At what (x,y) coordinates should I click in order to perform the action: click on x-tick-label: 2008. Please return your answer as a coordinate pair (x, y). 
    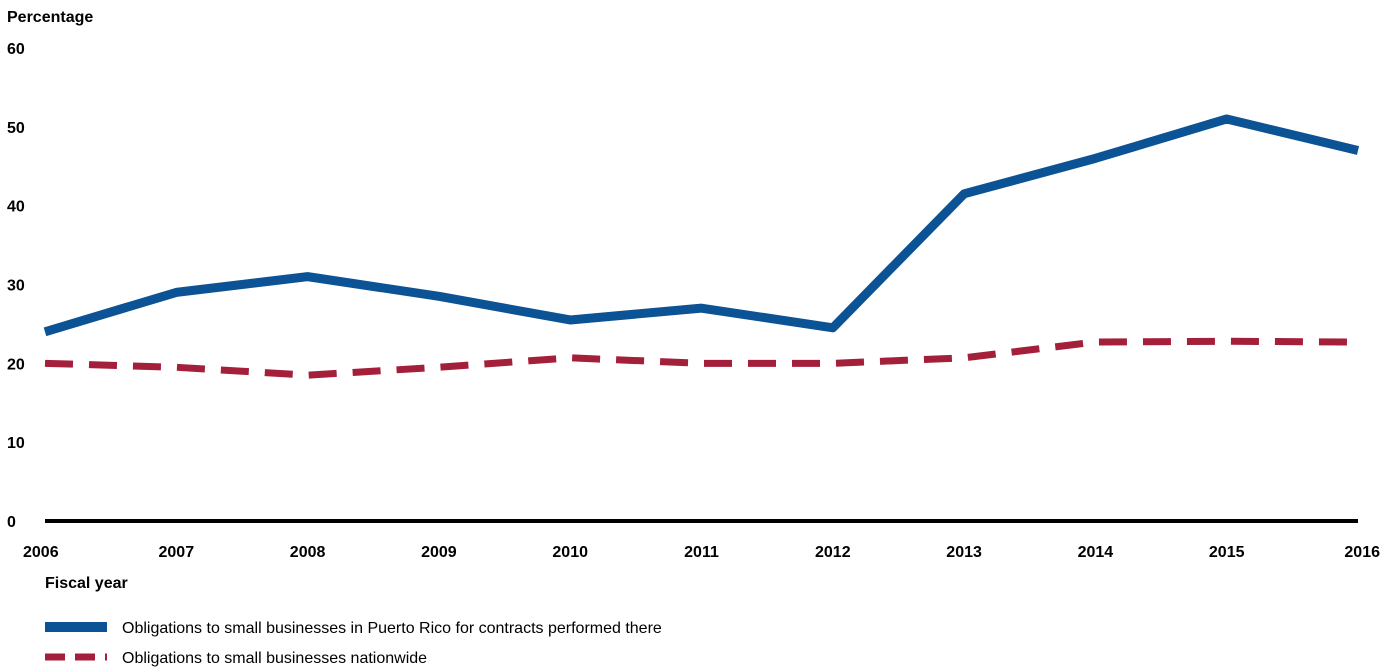
    Looking at the image, I should click on (308, 552).